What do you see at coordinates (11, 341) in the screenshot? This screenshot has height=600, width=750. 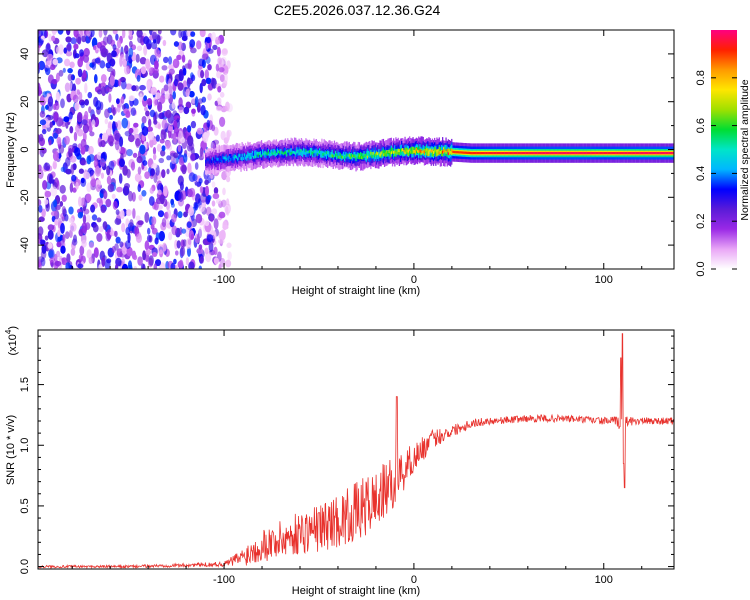 I see `snr-y-multiplier: (x104)` at bounding box center [11, 341].